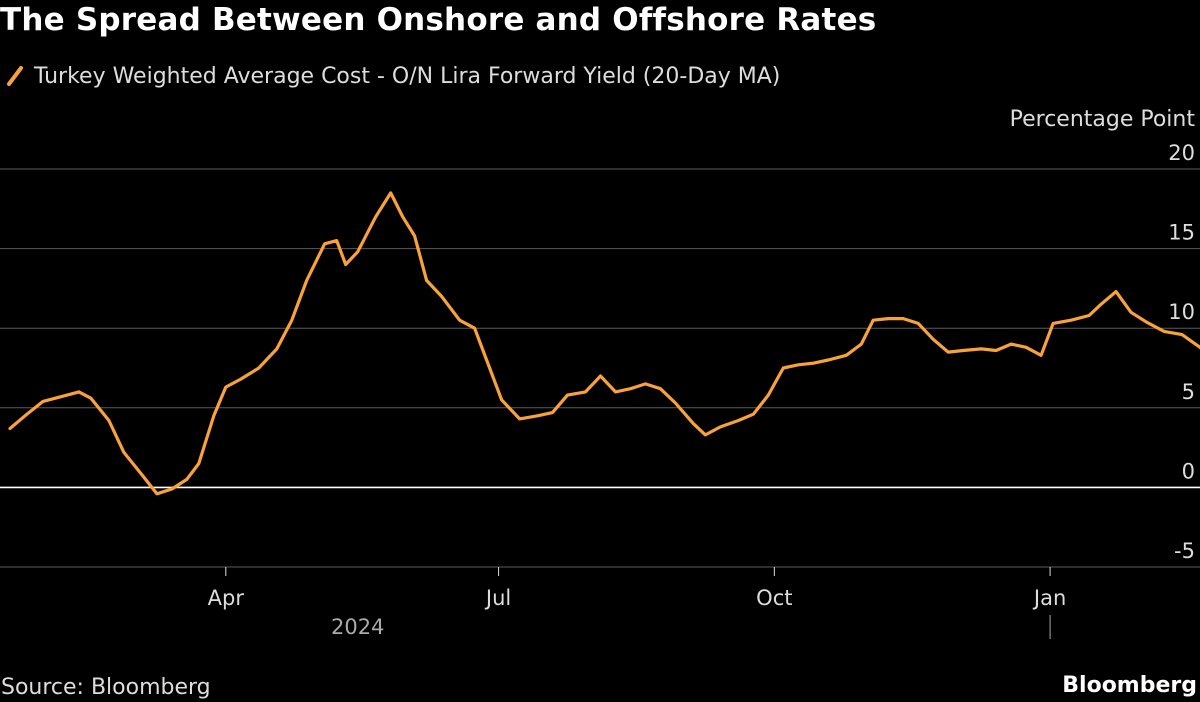 The height and width of the screenshot is (702, 1200). I want to click on year-label: 2024, so click(357, 627).